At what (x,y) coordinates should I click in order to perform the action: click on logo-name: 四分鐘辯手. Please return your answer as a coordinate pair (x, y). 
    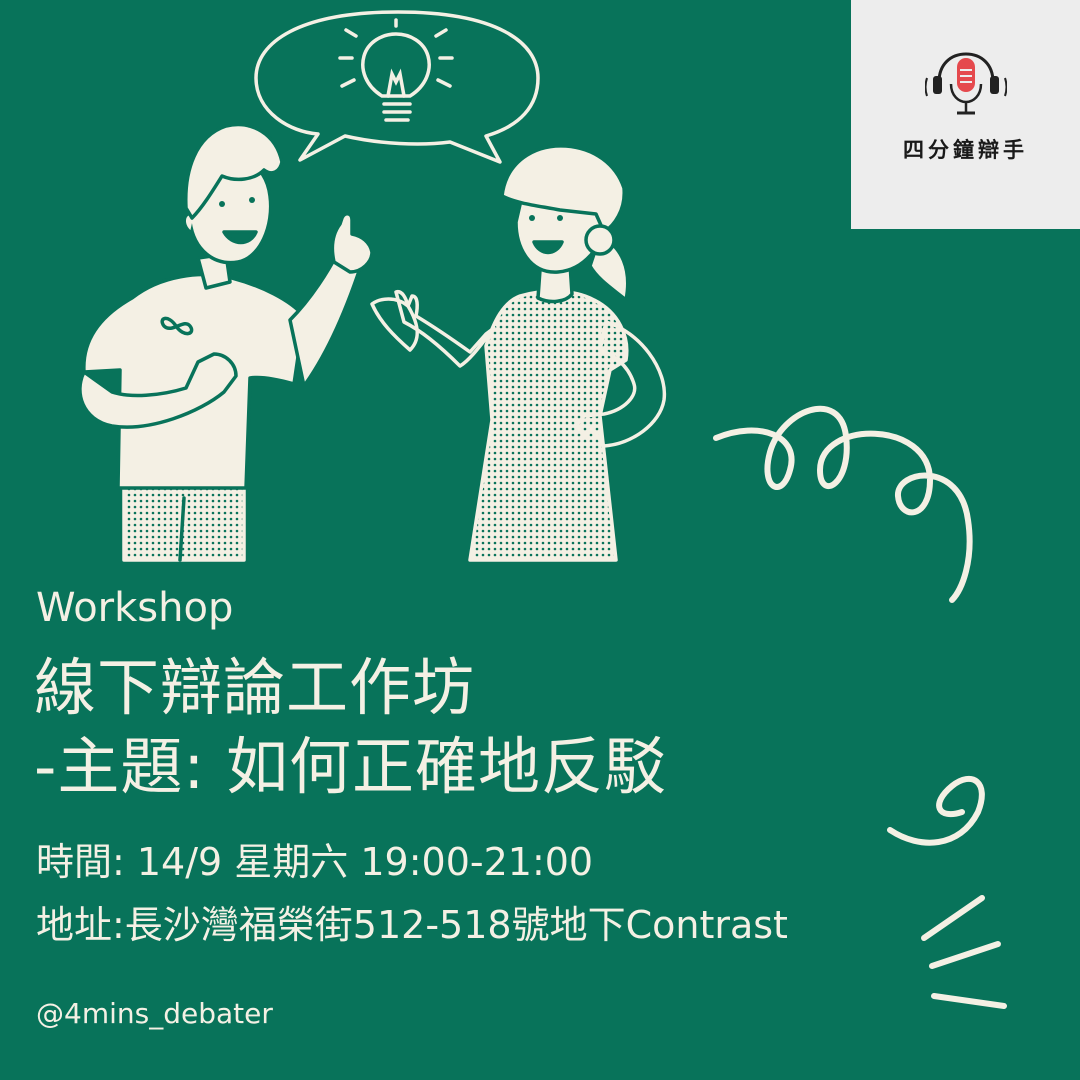
    Looking at the image, I should click on (965, 150).